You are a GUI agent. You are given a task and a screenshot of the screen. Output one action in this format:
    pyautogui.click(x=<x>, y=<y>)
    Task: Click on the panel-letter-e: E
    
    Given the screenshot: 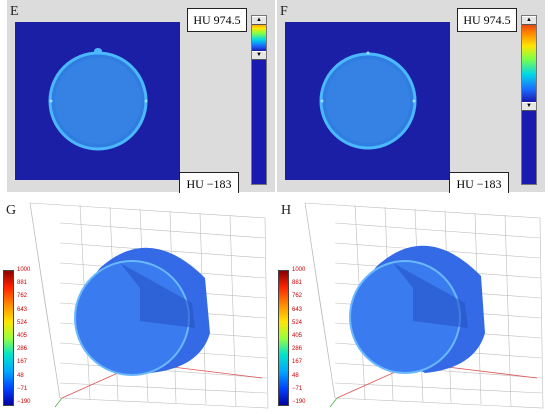 What is the action you would take?
    pyautogui.click(x=14, y=11)
    